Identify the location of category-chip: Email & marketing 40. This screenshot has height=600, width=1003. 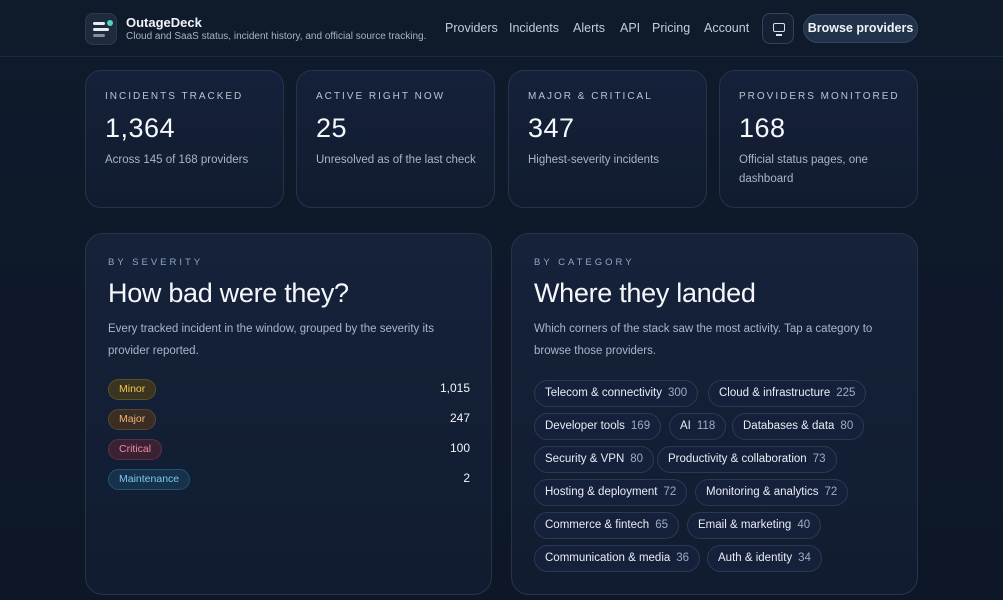
(754, 525).